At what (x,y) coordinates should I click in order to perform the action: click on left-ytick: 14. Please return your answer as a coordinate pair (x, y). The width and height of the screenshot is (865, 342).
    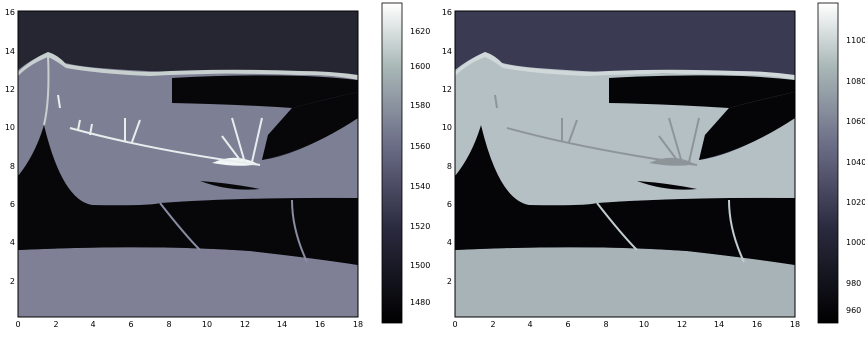
    Looking at the image, I should click on (10, 51).